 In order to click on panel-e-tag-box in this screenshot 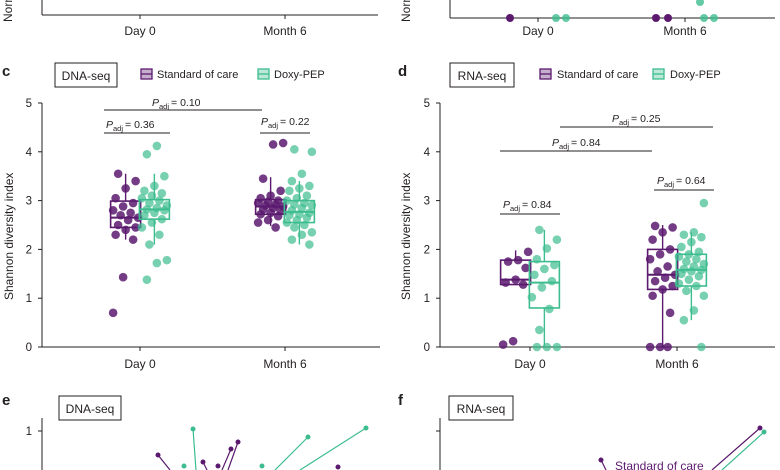, I will do `click(90, 408)`.